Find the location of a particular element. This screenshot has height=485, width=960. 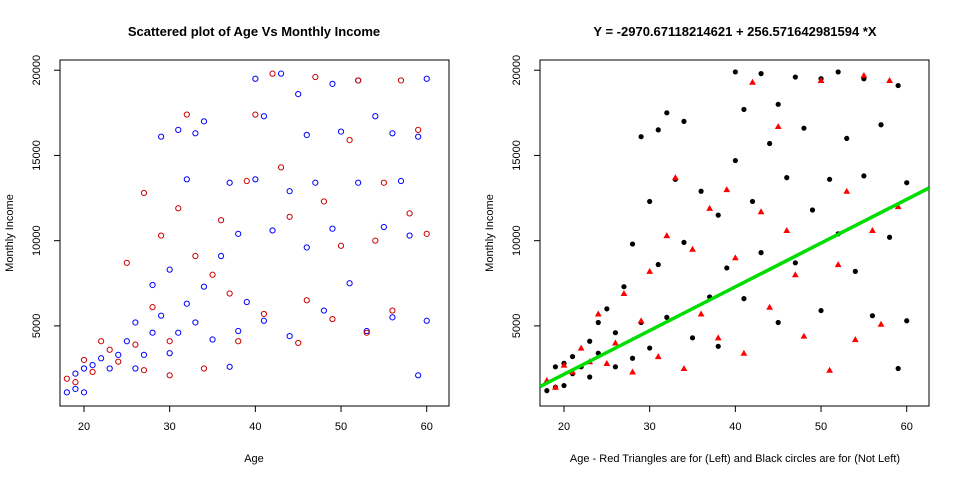

right-x-tick-label: 40 is located at coordinates (735, 427).